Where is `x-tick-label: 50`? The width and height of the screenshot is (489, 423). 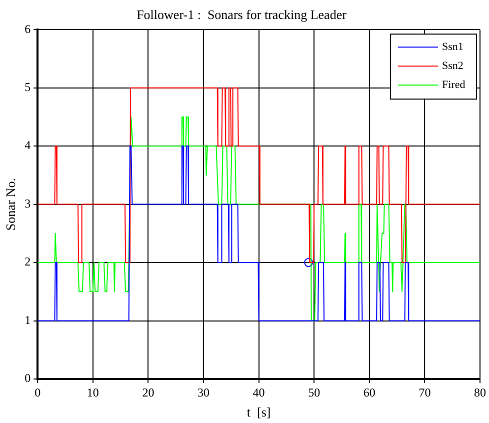 x-tick-label: 50 is located at coordinates (314, 392).